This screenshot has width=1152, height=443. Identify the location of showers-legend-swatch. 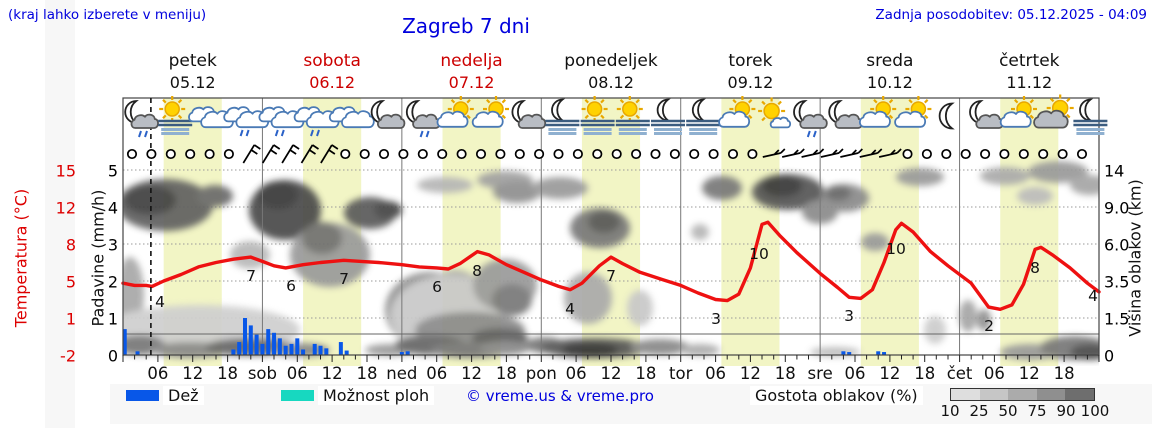
(297, 395).